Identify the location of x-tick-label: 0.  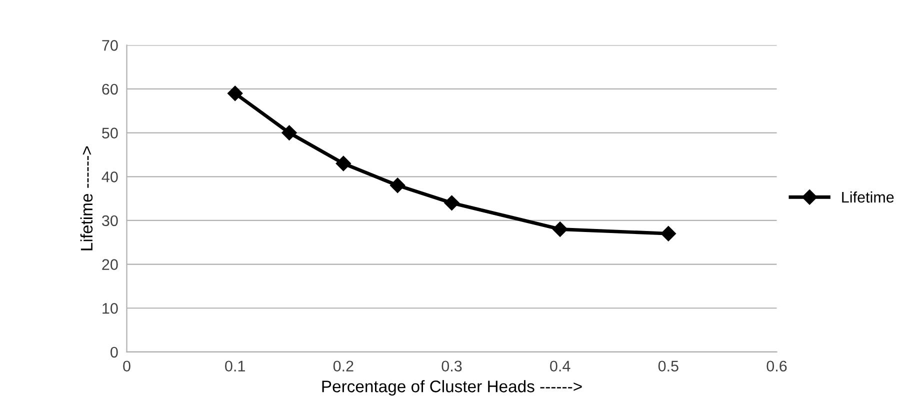
(126, 366).